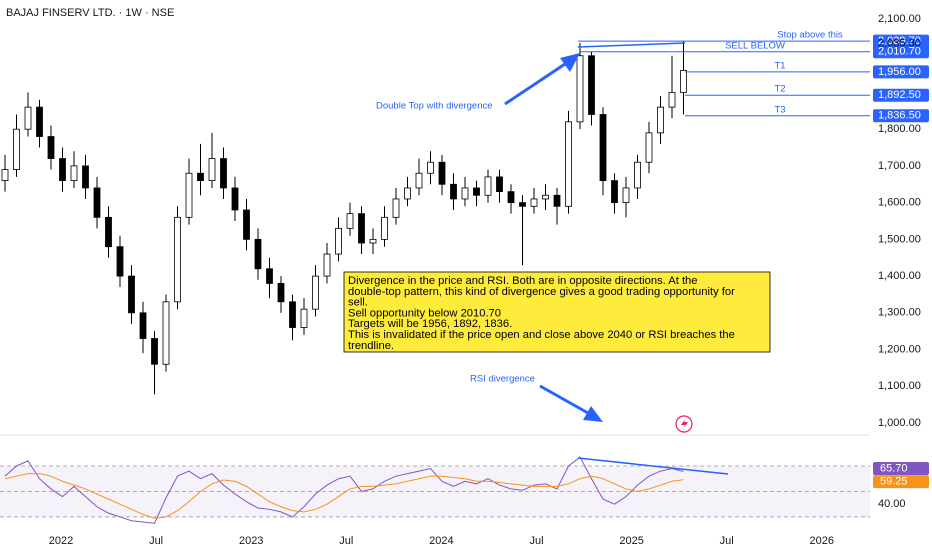 Image resolution: width=932 pixels, height=550 pixels. I want to click on annotation: RSI divergence, so click(502, 379).